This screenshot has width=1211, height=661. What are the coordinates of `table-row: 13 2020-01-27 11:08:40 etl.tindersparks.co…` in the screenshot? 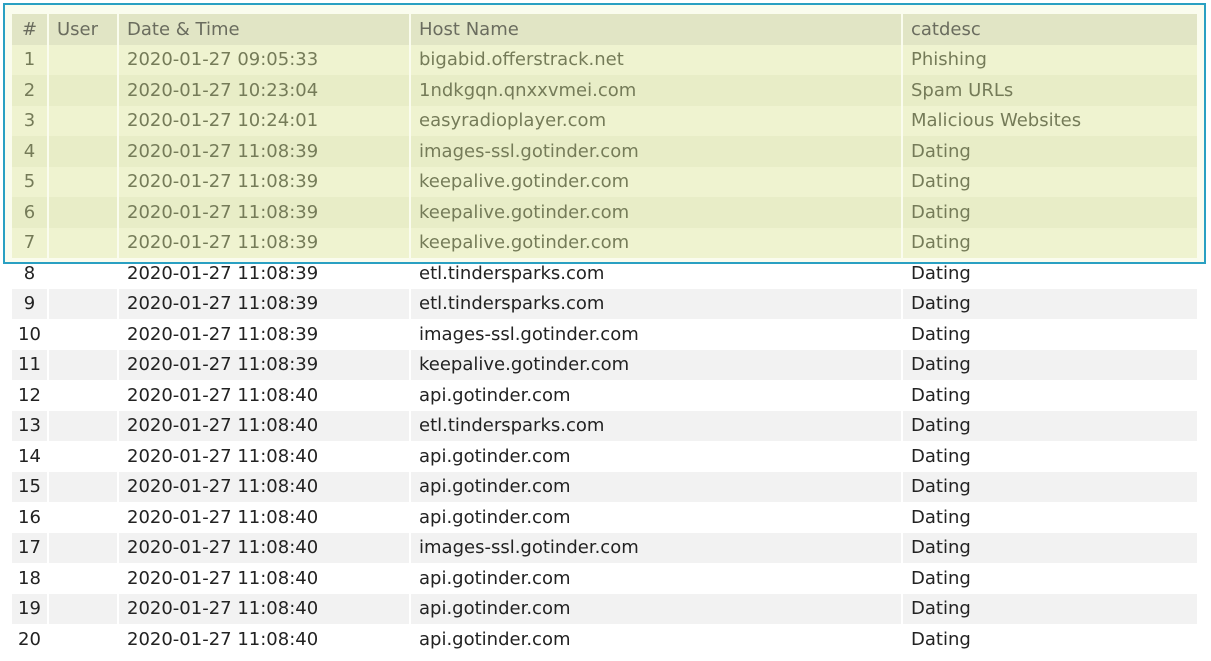 It's located at (604, 425).